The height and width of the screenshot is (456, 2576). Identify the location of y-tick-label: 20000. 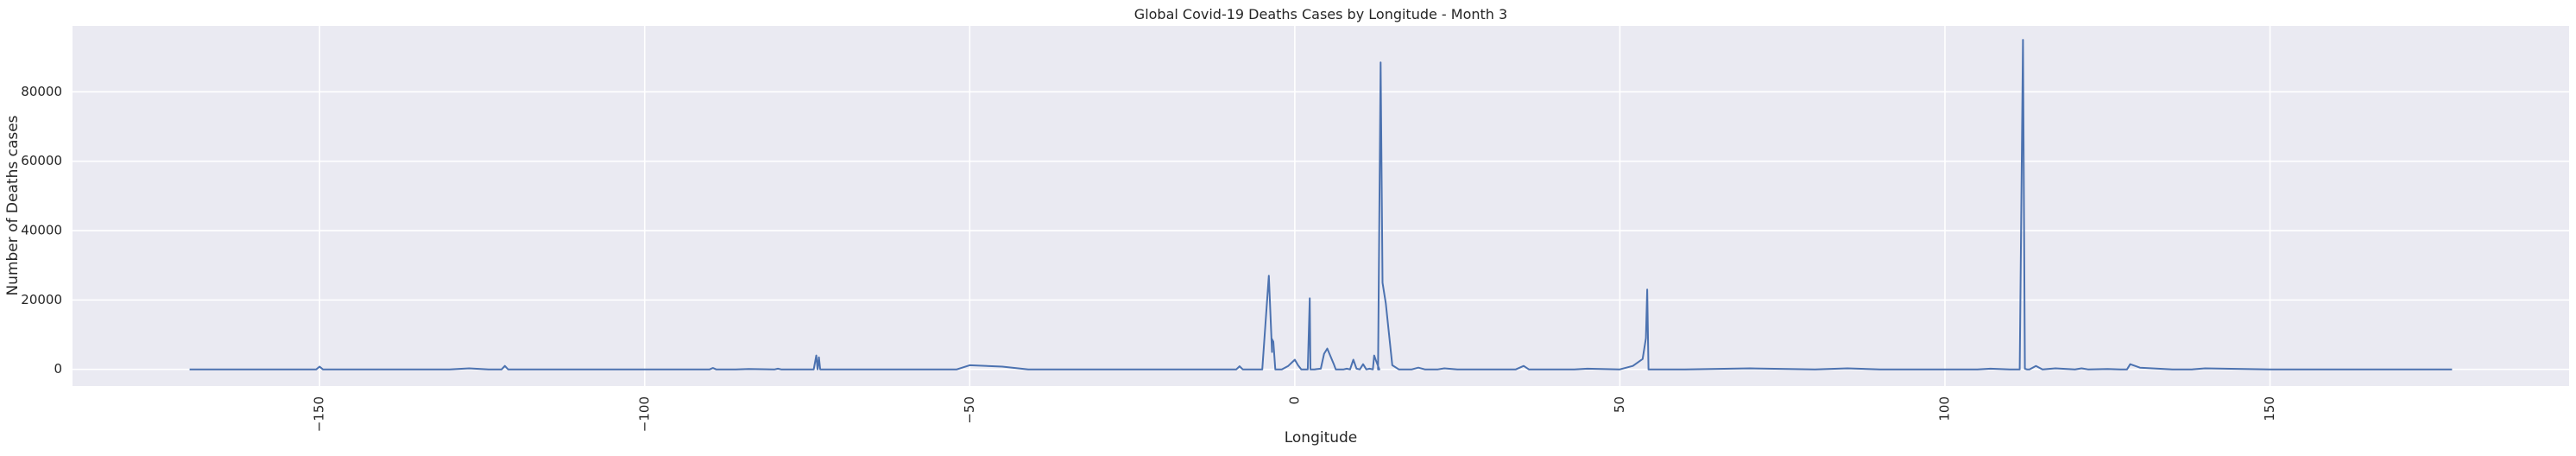
(41, 299).